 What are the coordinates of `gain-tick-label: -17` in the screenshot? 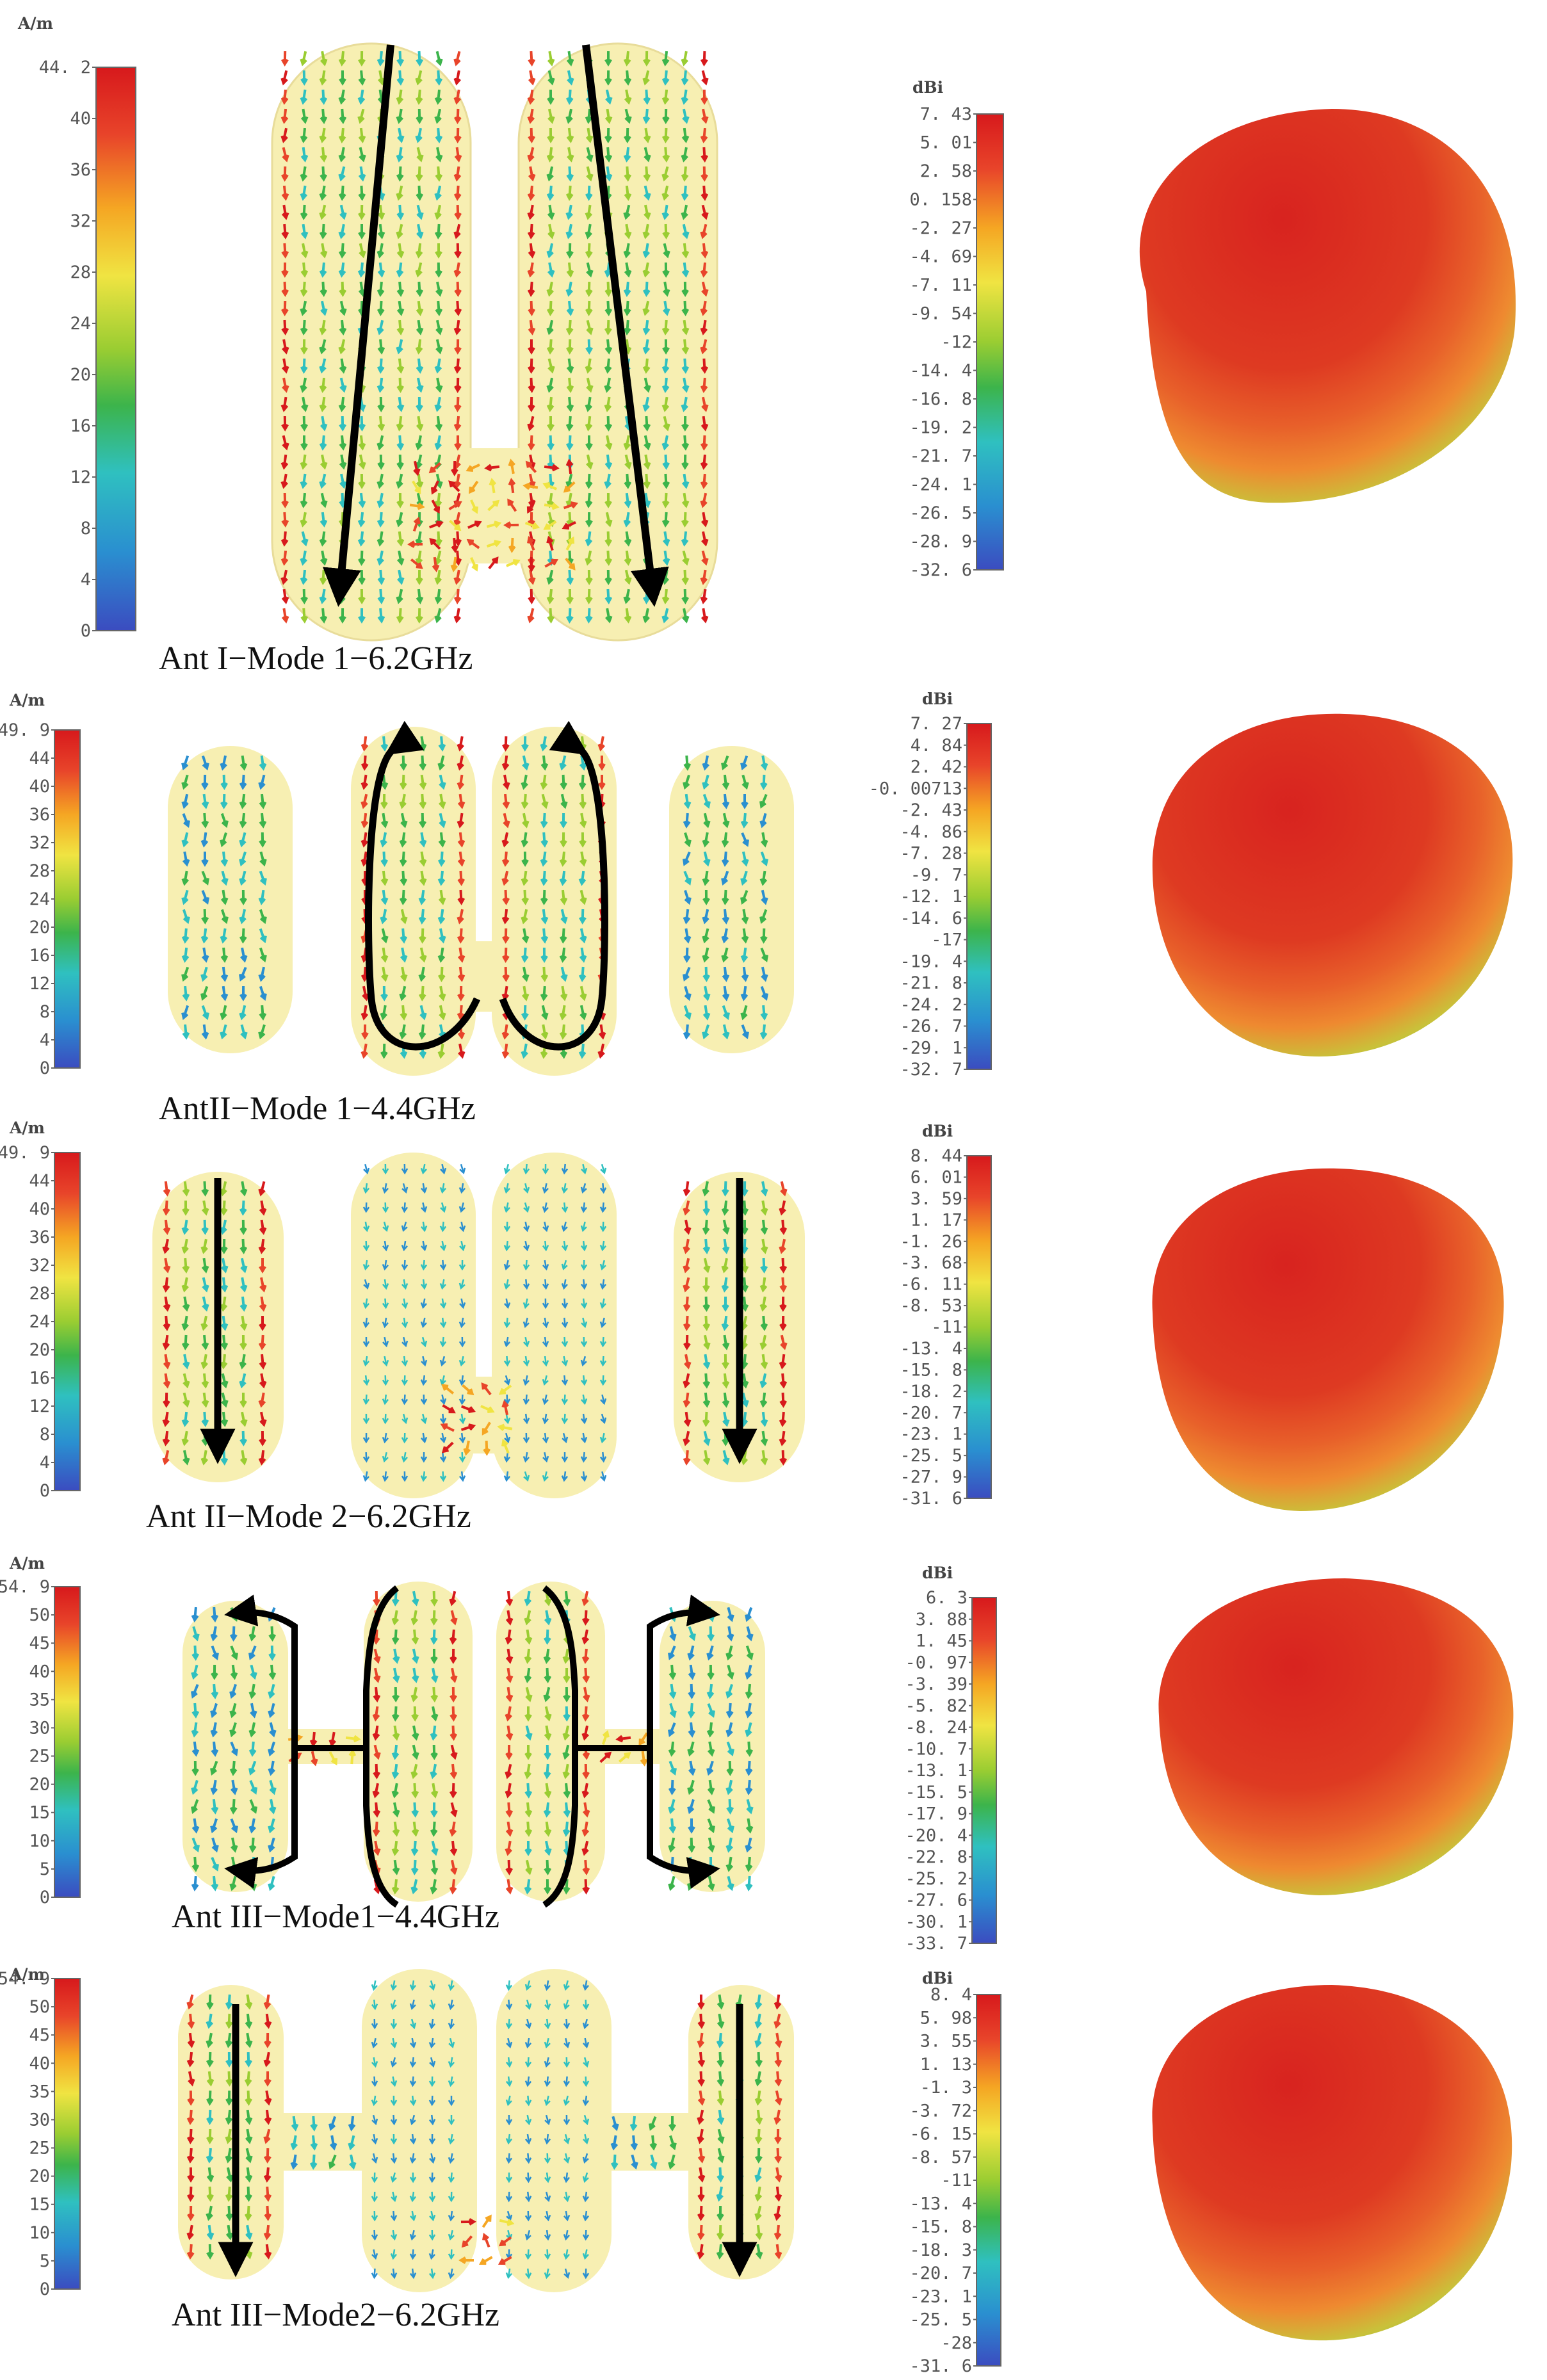 It's located at (946, 940).